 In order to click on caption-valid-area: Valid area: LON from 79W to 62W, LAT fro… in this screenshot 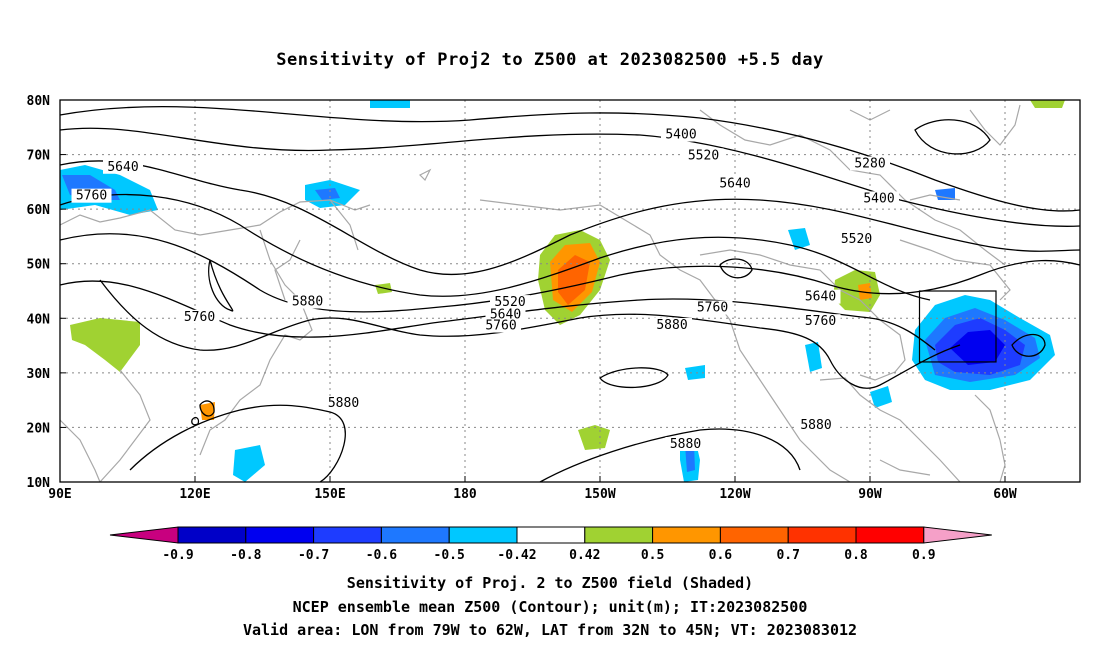, I will do `click(550, 630)`.